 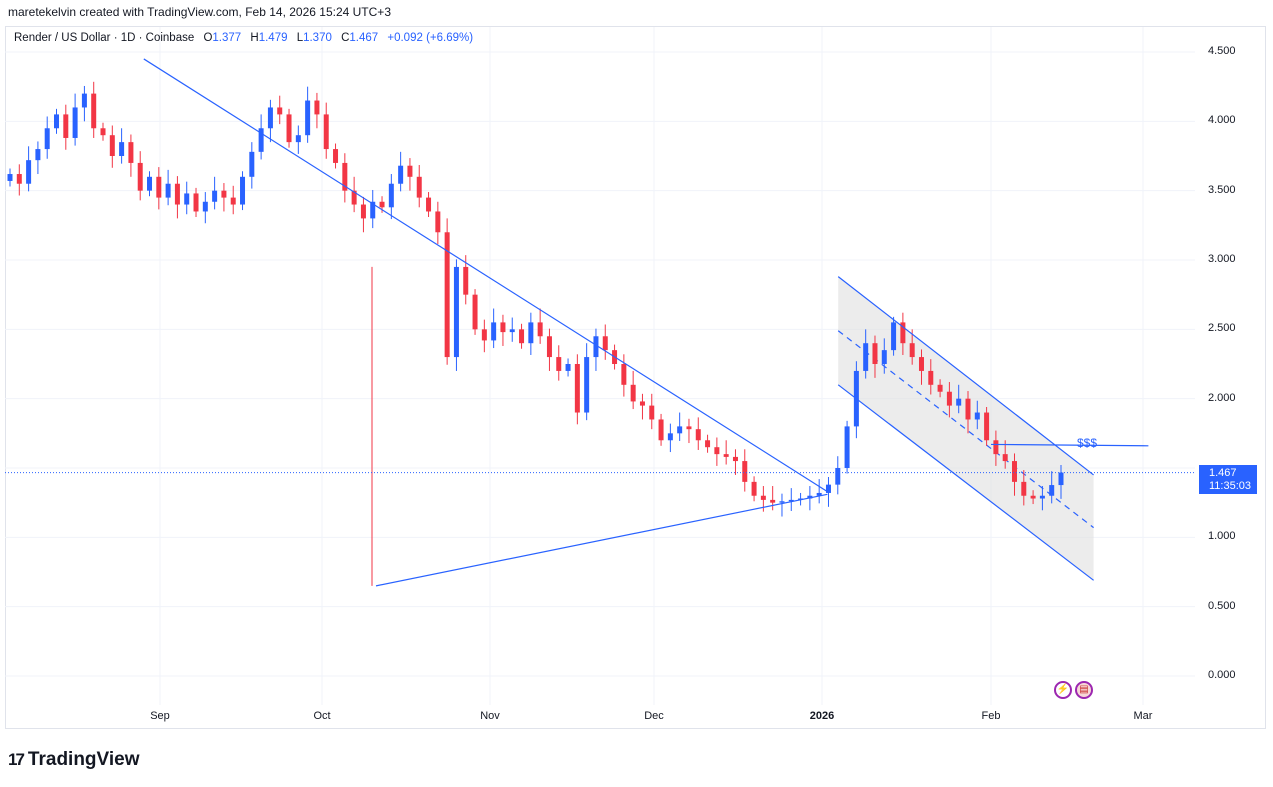 What do you see at coordinates (1084, 690) in the screenshot?
I see `flag-icon: ▤` at bounding box center [1084, 690].